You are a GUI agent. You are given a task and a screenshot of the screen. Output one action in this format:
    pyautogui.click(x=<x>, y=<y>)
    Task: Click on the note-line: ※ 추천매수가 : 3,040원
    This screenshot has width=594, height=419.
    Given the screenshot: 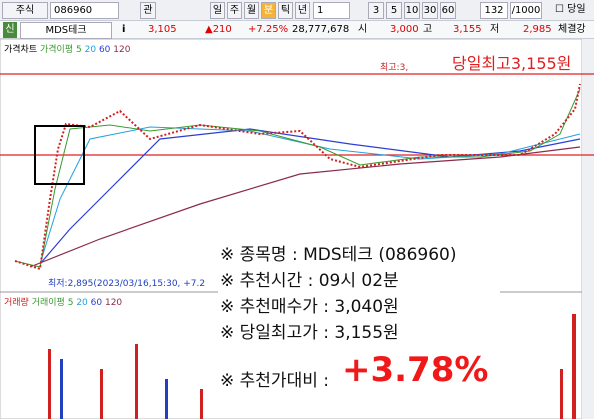 What is the action you would take?
    pyautogui.click(x=309, y=307)
    